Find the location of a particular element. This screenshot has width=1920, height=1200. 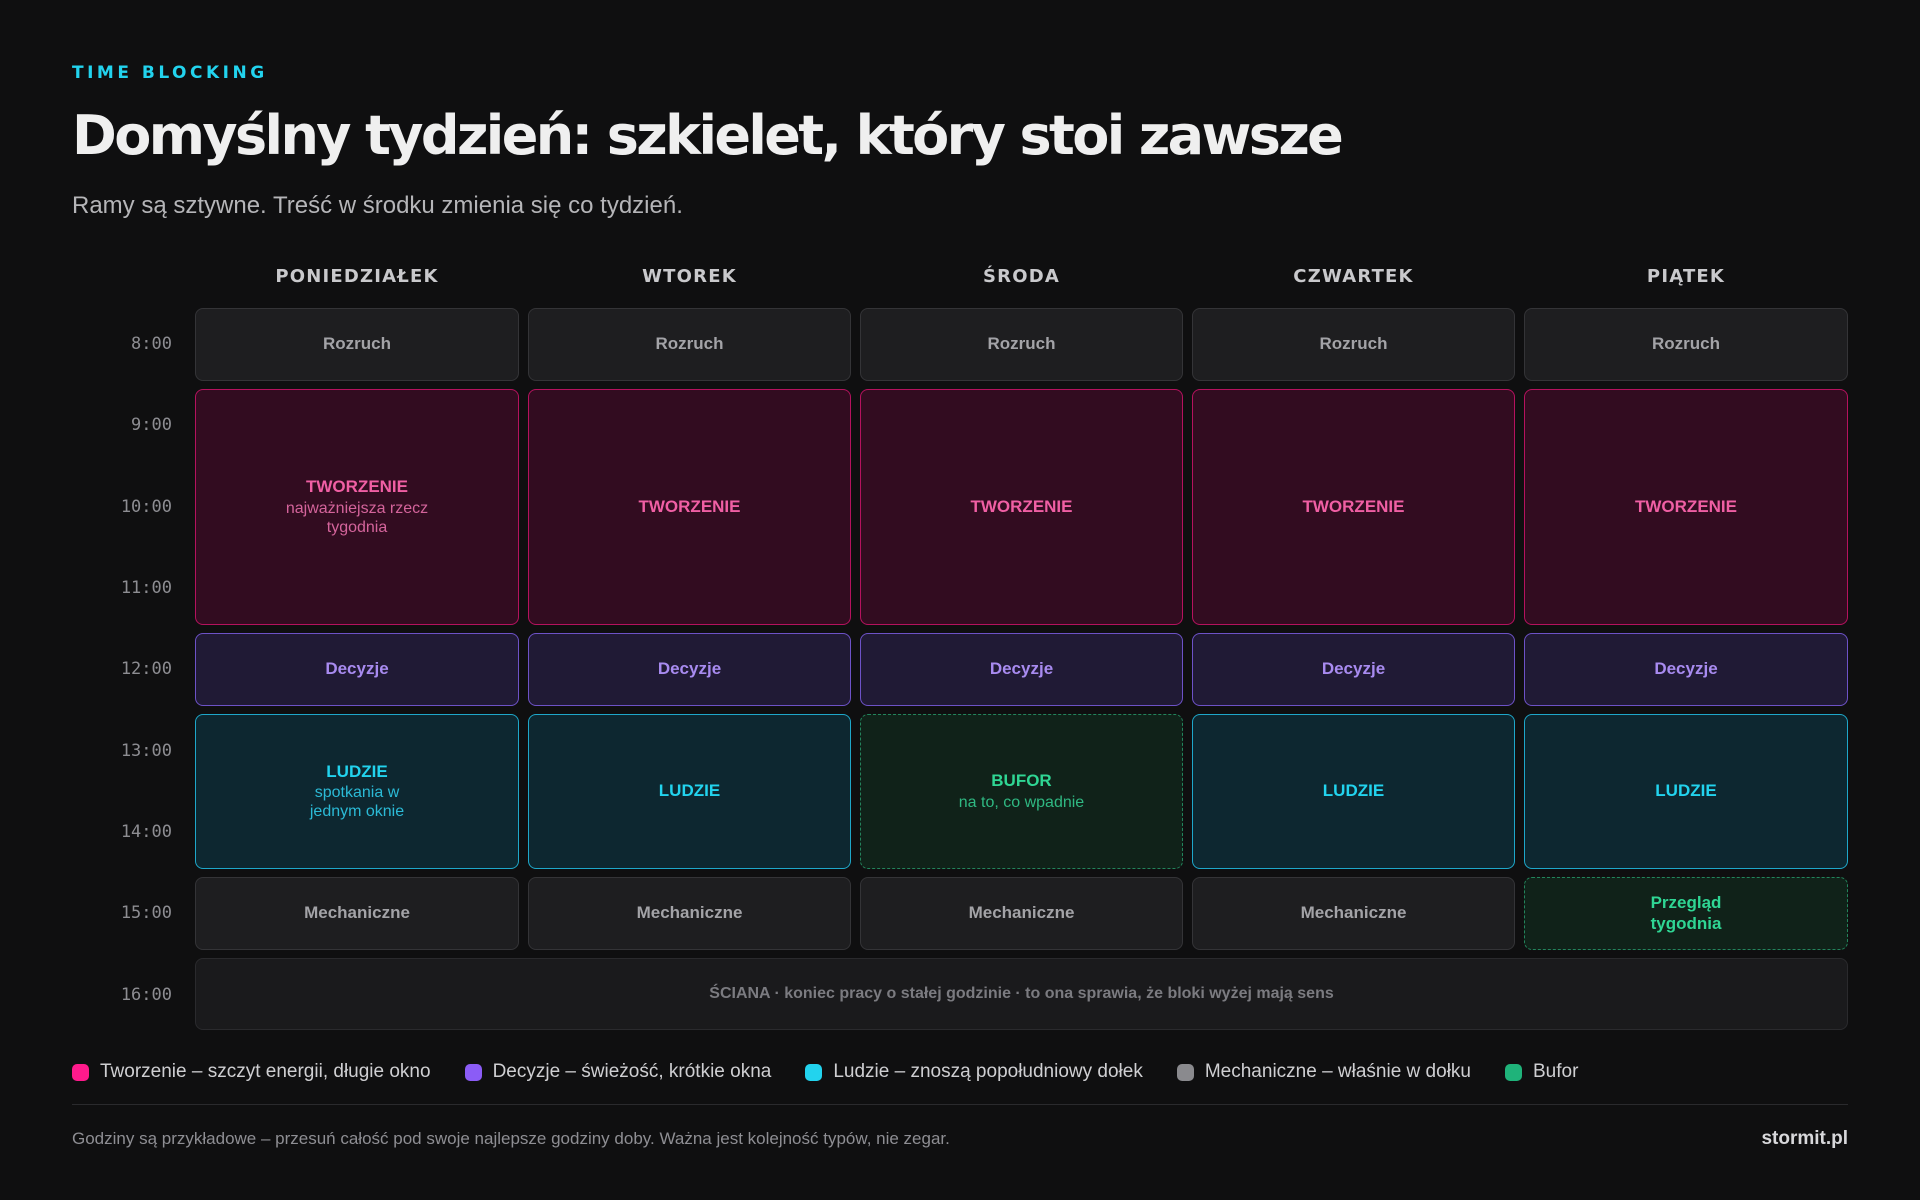

time-label: 11:00 is located at coordinates (146, 588).